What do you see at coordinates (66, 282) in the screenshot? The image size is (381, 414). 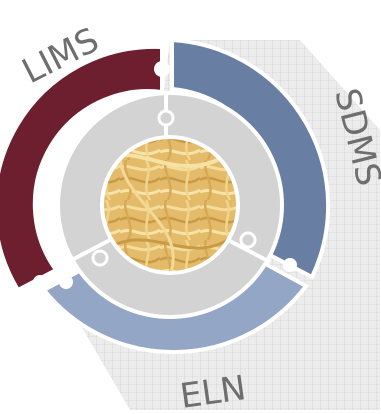 I see `eln-connector-knob` at bounding box center [66, 282].